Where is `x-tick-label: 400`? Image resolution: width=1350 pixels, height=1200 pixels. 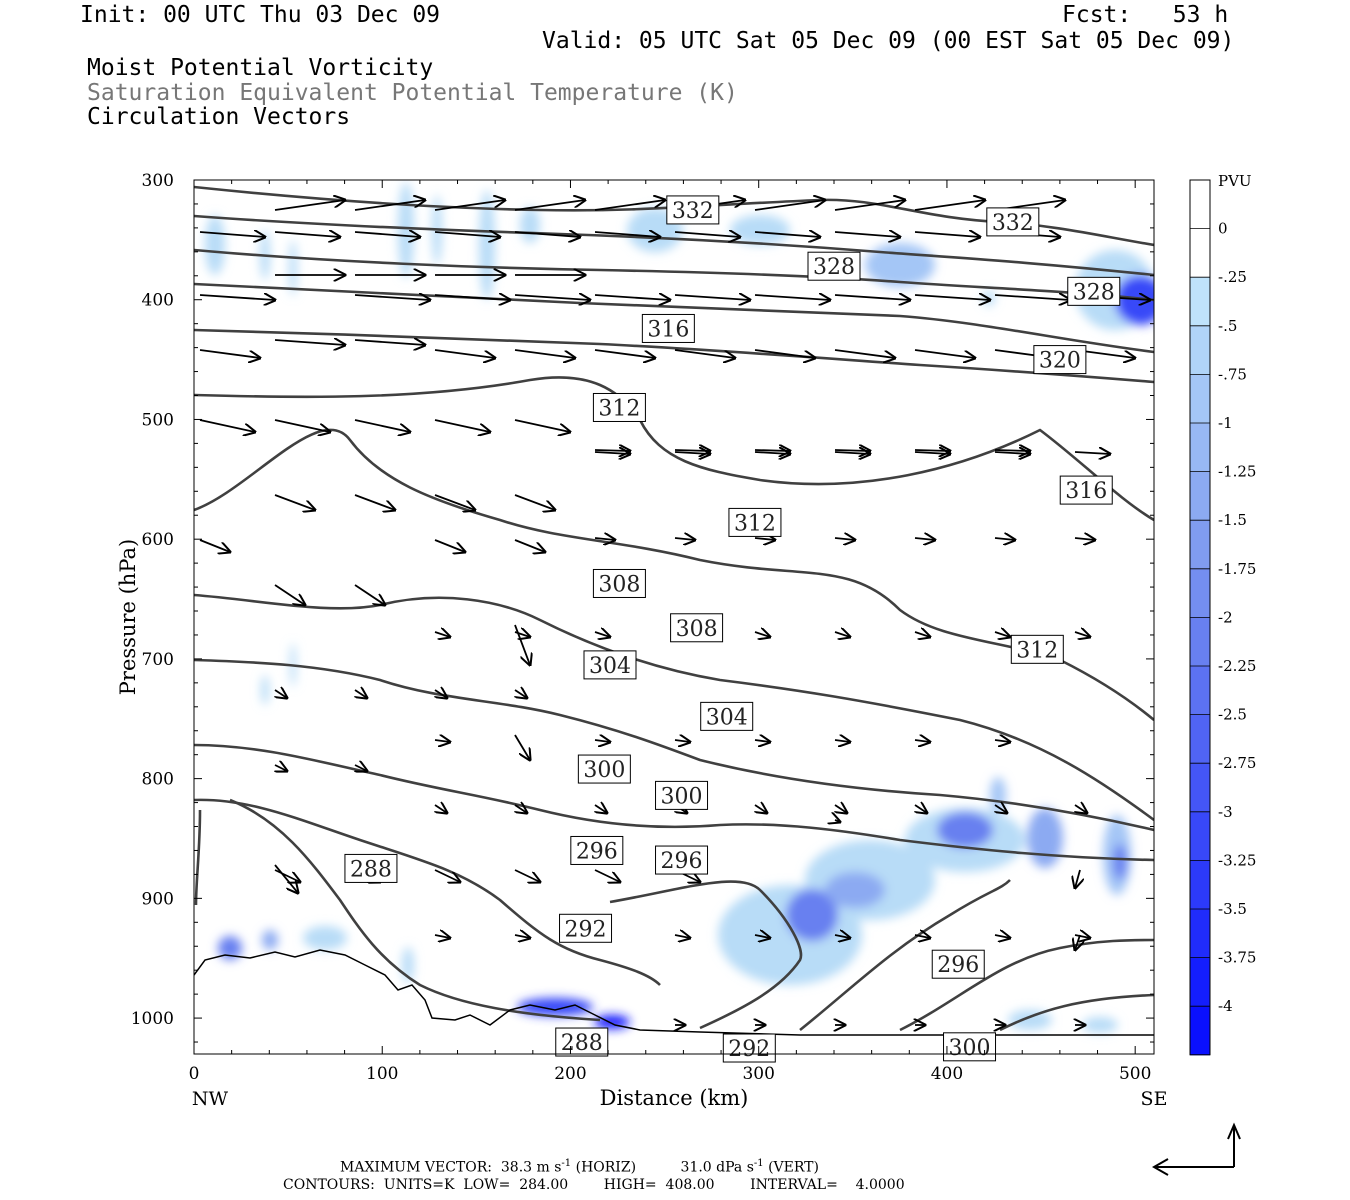 x-tick-label: 400 is located at coordinates (947, 1074).